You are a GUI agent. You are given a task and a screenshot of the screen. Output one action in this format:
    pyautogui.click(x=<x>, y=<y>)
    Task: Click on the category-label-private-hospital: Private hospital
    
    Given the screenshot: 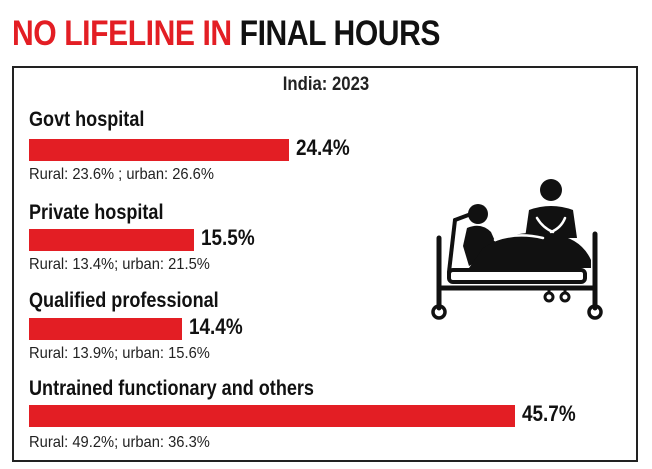 What is the action you would take?
    pyautogui.click(x=96, y=212)
    